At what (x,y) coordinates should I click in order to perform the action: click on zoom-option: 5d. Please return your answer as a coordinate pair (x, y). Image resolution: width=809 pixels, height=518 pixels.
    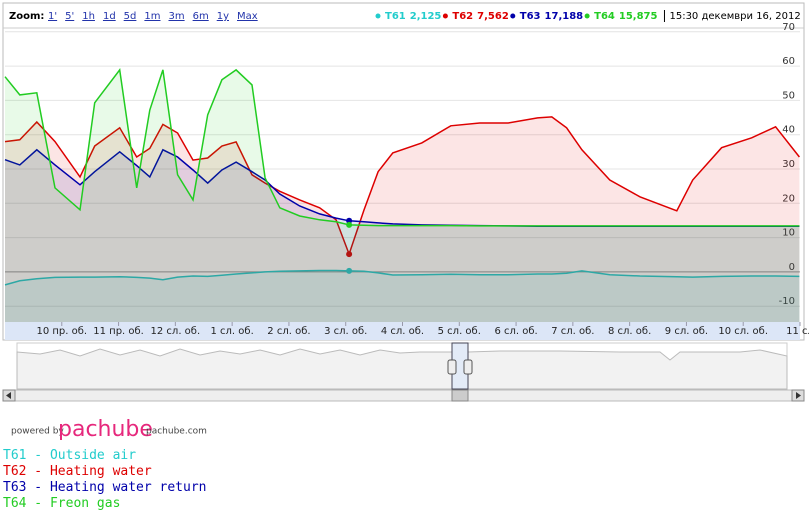
    Looking at the image, I should click on (130, 16).